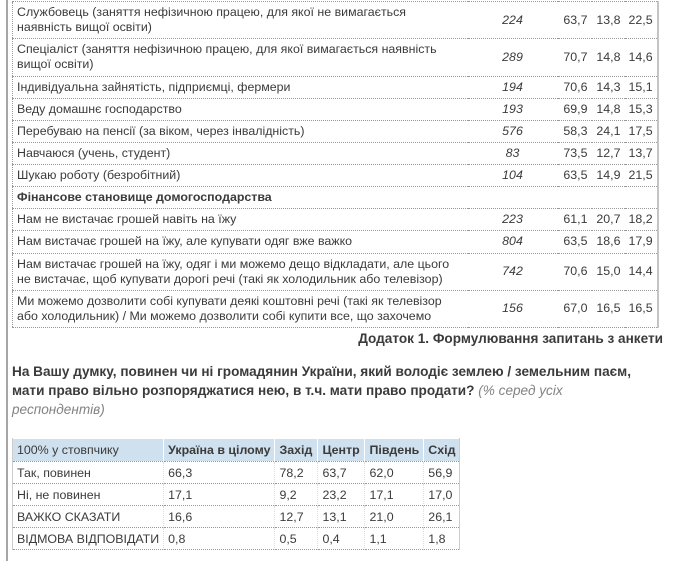  What do you see at coordinates (608, 19) in the screenshot?
I see `row-pct-2: 13,8` at bounding box center [608, 19].